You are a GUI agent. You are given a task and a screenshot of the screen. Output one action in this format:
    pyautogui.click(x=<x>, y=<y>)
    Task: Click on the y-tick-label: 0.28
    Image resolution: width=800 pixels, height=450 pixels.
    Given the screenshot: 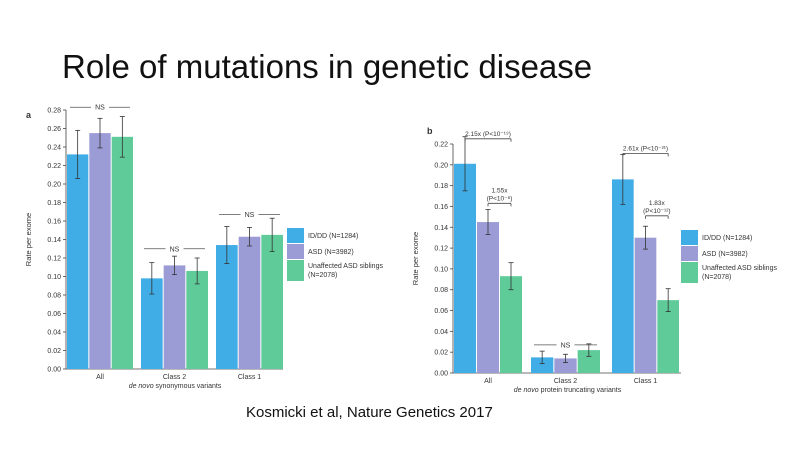 What is the action you would take?
    pyautogui.click(x=54, y=111)
    